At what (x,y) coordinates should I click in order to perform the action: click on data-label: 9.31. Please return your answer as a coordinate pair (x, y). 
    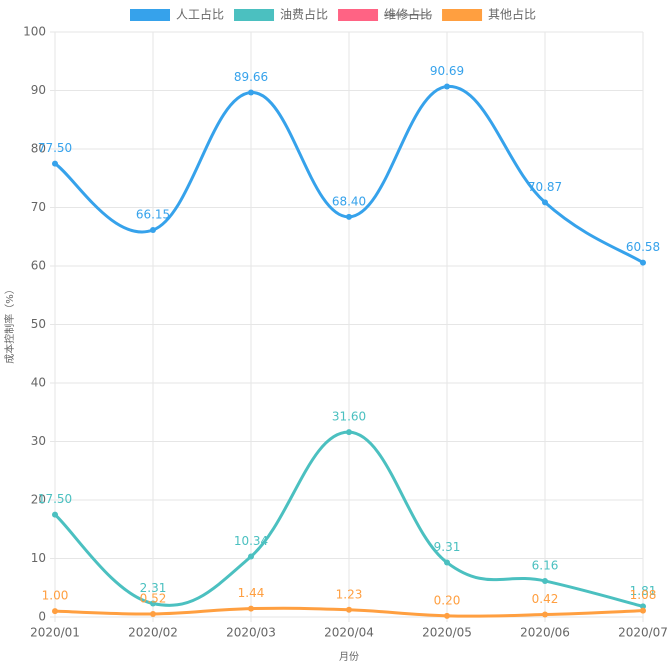
    Looking at the image, I should click on (447, 547).